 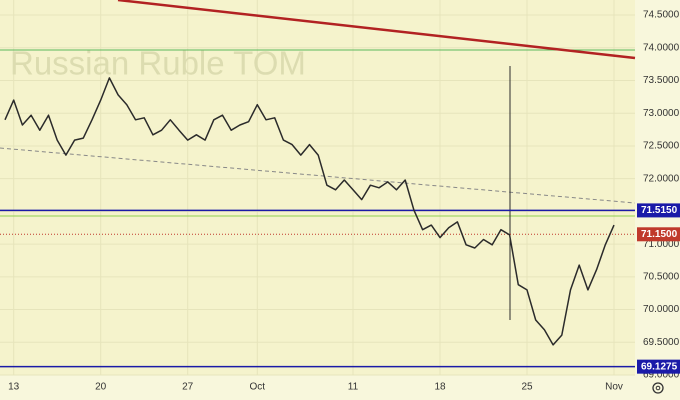 I want to click on y-tick-label: 71.0000, so click(x=661, y=244).